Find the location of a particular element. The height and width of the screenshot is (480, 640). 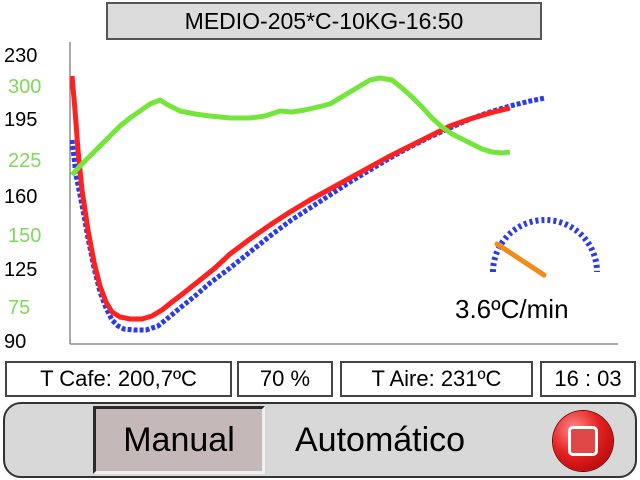

left-tick: 125 is located at coordinates (20, 270).